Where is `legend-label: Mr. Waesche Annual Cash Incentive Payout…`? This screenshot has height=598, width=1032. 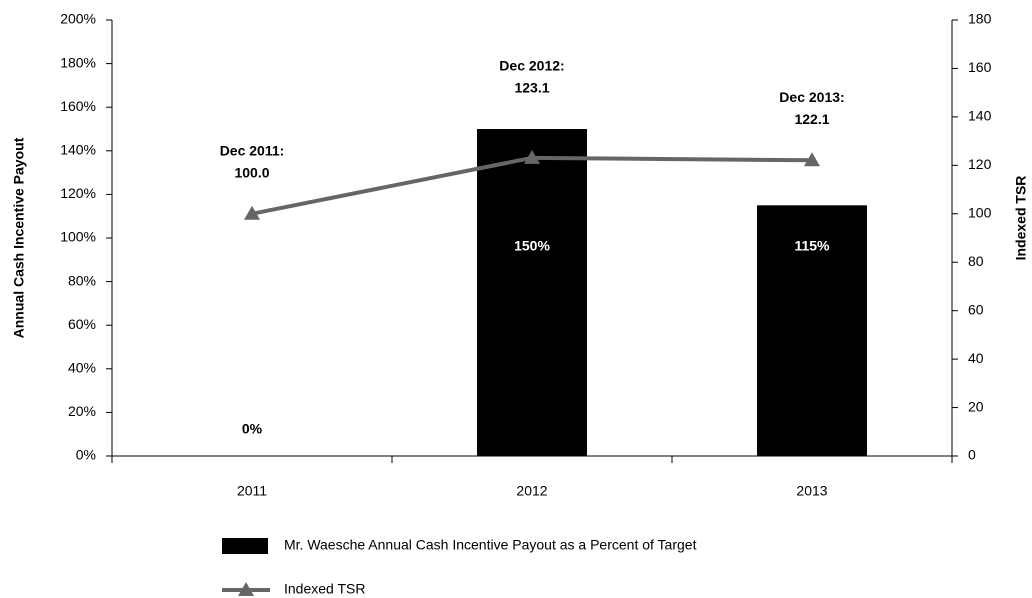
legend-label: Mr. Waesche Annual Cash Incentive Payout… is located at coordinates (490, 545).